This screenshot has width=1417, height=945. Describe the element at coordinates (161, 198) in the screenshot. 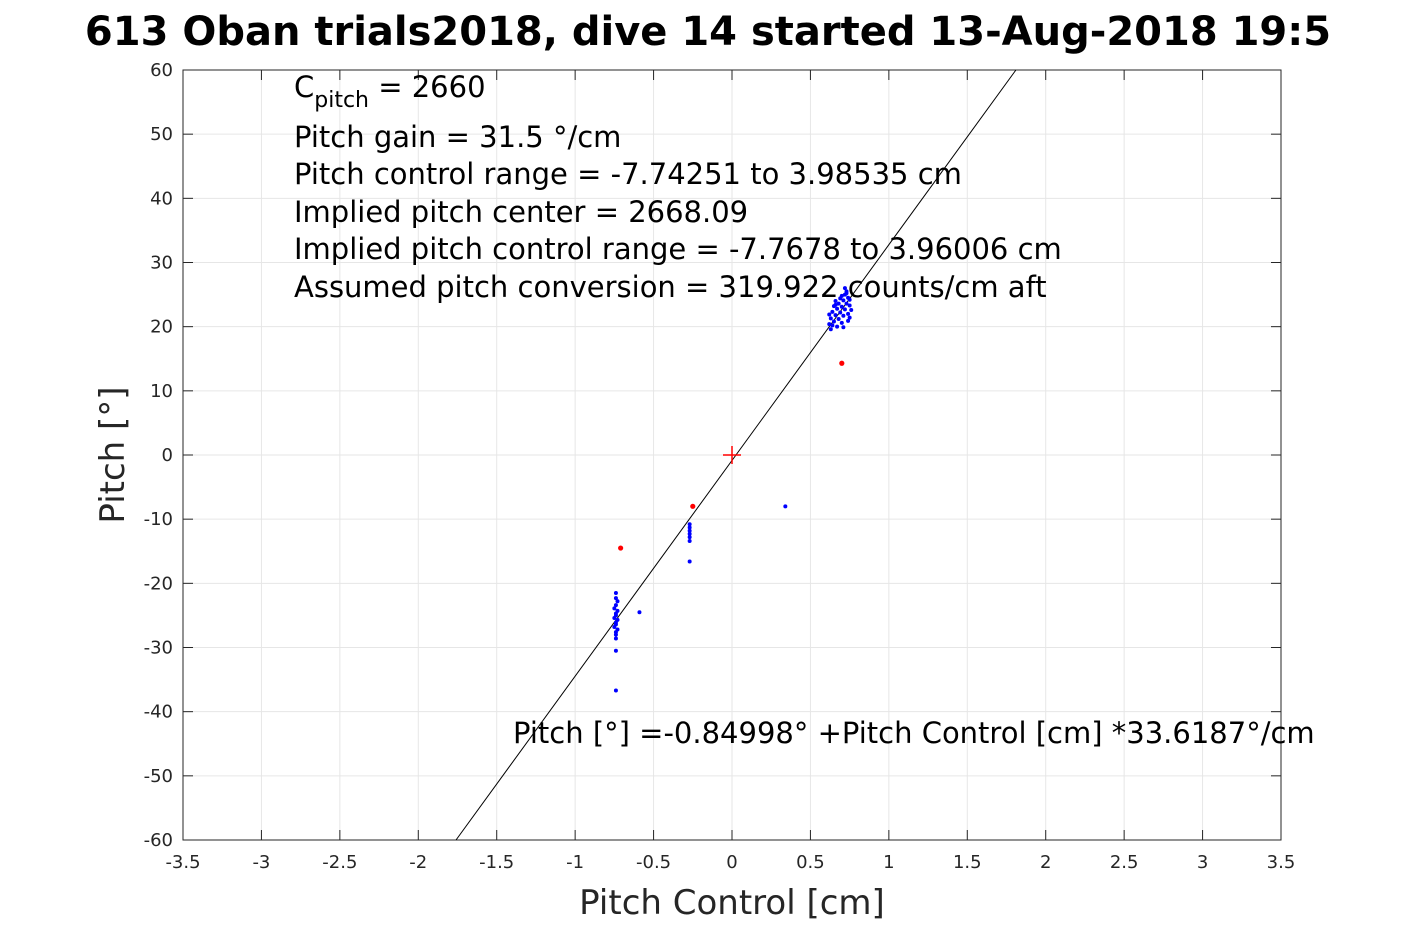

I see `y-tick-label: 40` at that location.